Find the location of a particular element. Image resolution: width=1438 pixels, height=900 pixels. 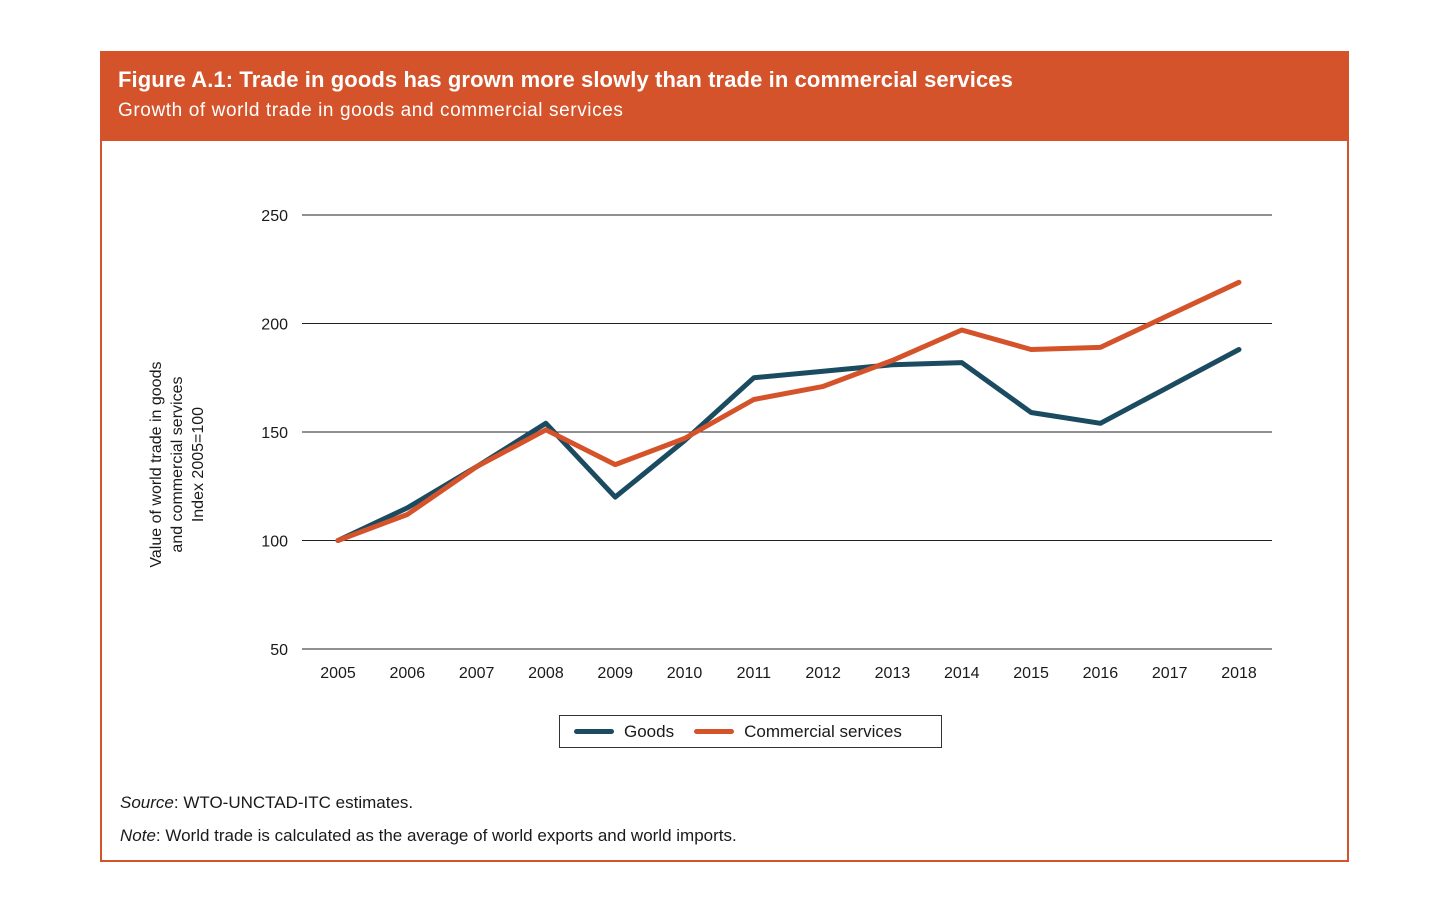

x-tick-label: 2007 is located at coordinates (477, 673).